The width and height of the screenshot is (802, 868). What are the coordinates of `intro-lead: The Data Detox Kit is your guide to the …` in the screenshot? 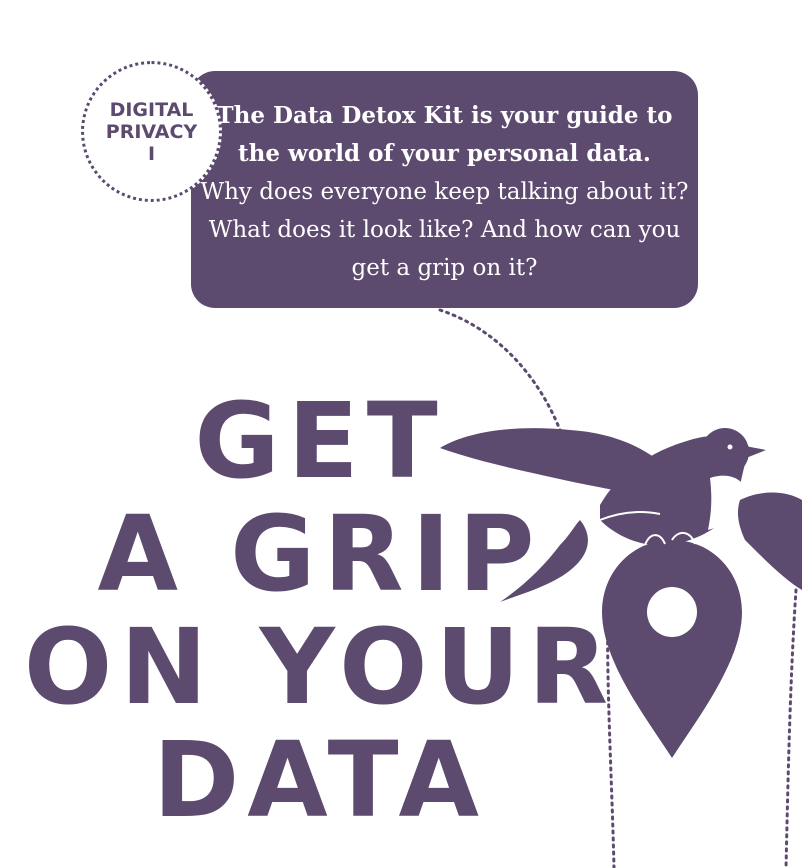 It's located at (444, 134).